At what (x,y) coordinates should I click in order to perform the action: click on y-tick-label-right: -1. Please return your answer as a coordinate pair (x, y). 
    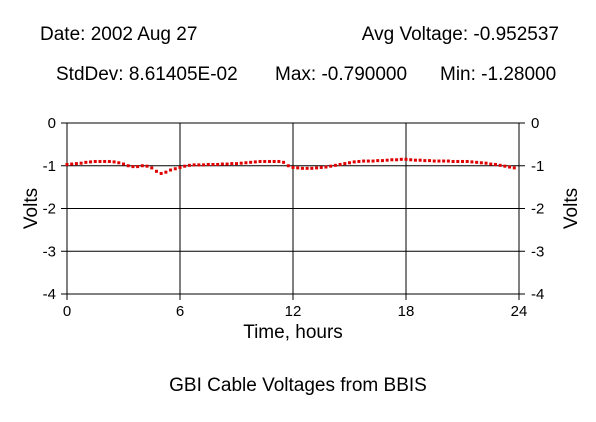
    Looking at the image, I should click on (537, 166).